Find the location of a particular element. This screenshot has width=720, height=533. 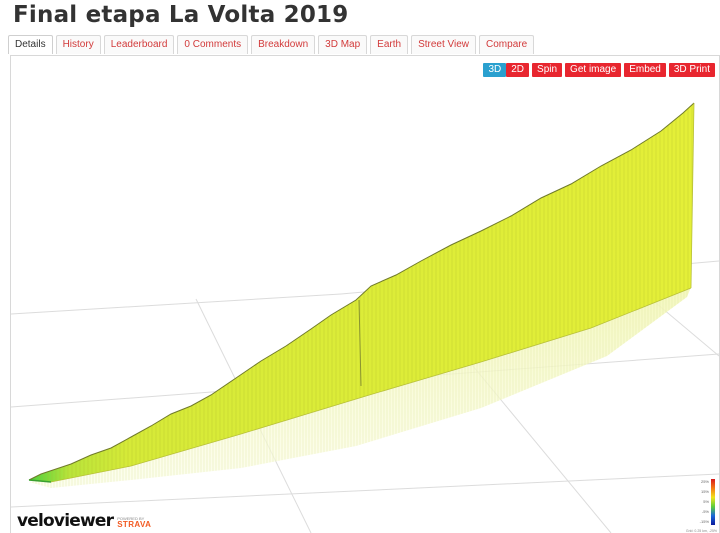

brand-viewer: viewer is located at coordinates (83, 521).